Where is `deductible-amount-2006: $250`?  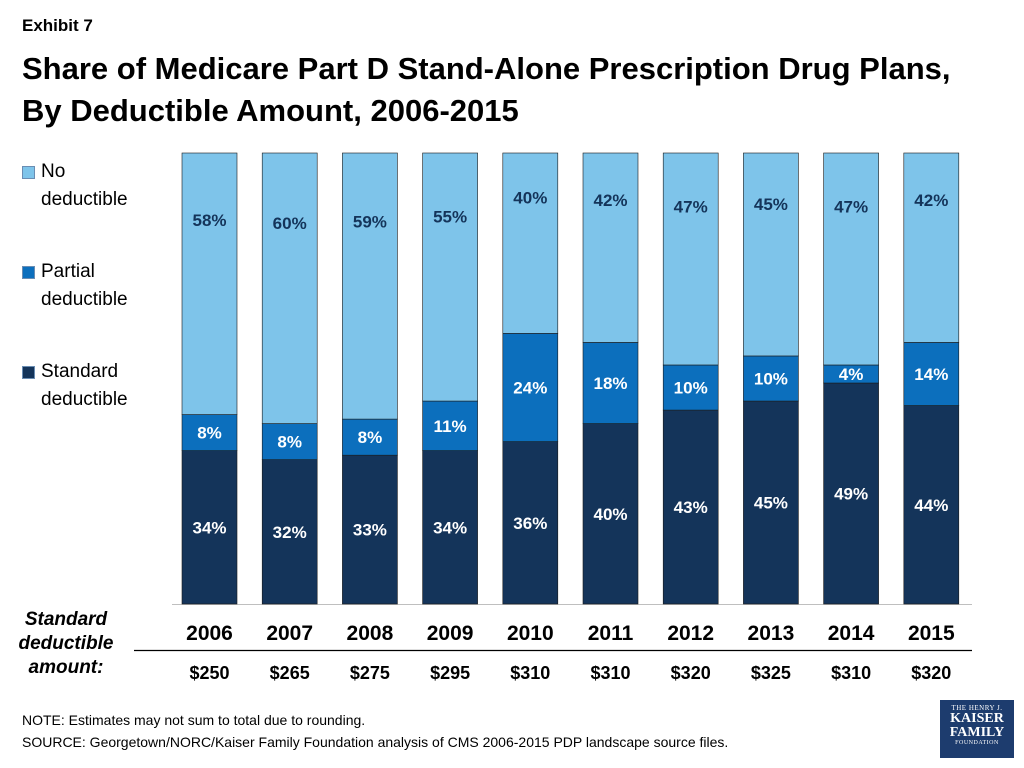
deductible-amount-2006: $250 is located at coordinates (209, 673).